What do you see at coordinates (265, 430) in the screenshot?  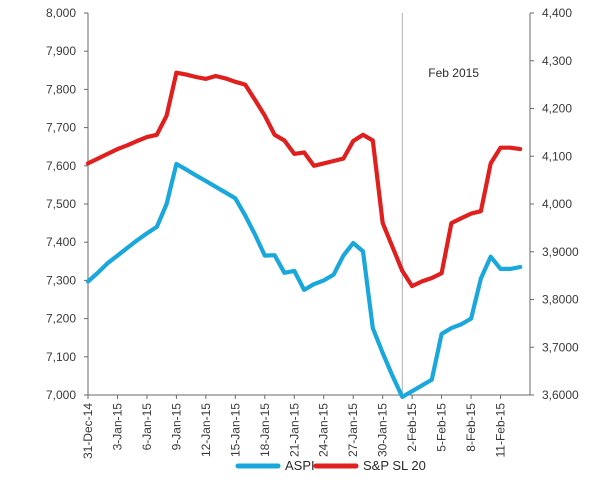 I see `x-tick-label: 18-Jan-15` at bounding box center [265, 430].